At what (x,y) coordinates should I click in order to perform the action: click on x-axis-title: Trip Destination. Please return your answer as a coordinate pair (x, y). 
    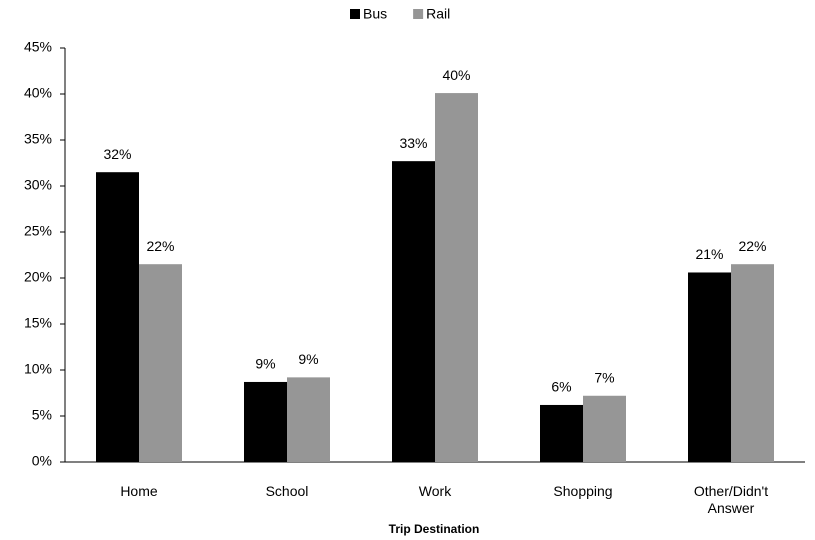
    Looking at the image, I should click on (434, 529).